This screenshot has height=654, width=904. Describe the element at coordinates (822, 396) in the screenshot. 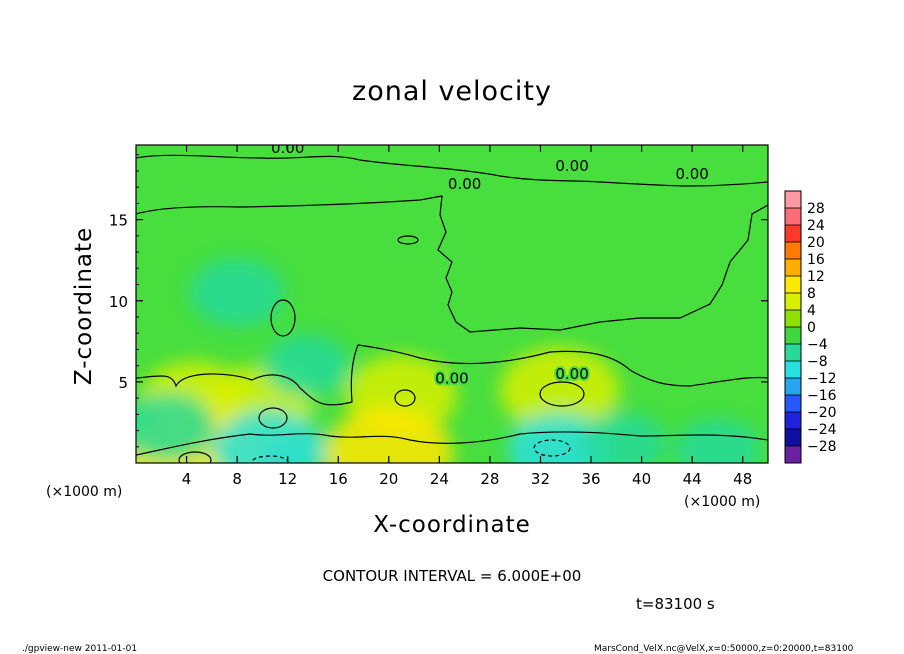

I see `colorbar-label-11: −16` at that location.